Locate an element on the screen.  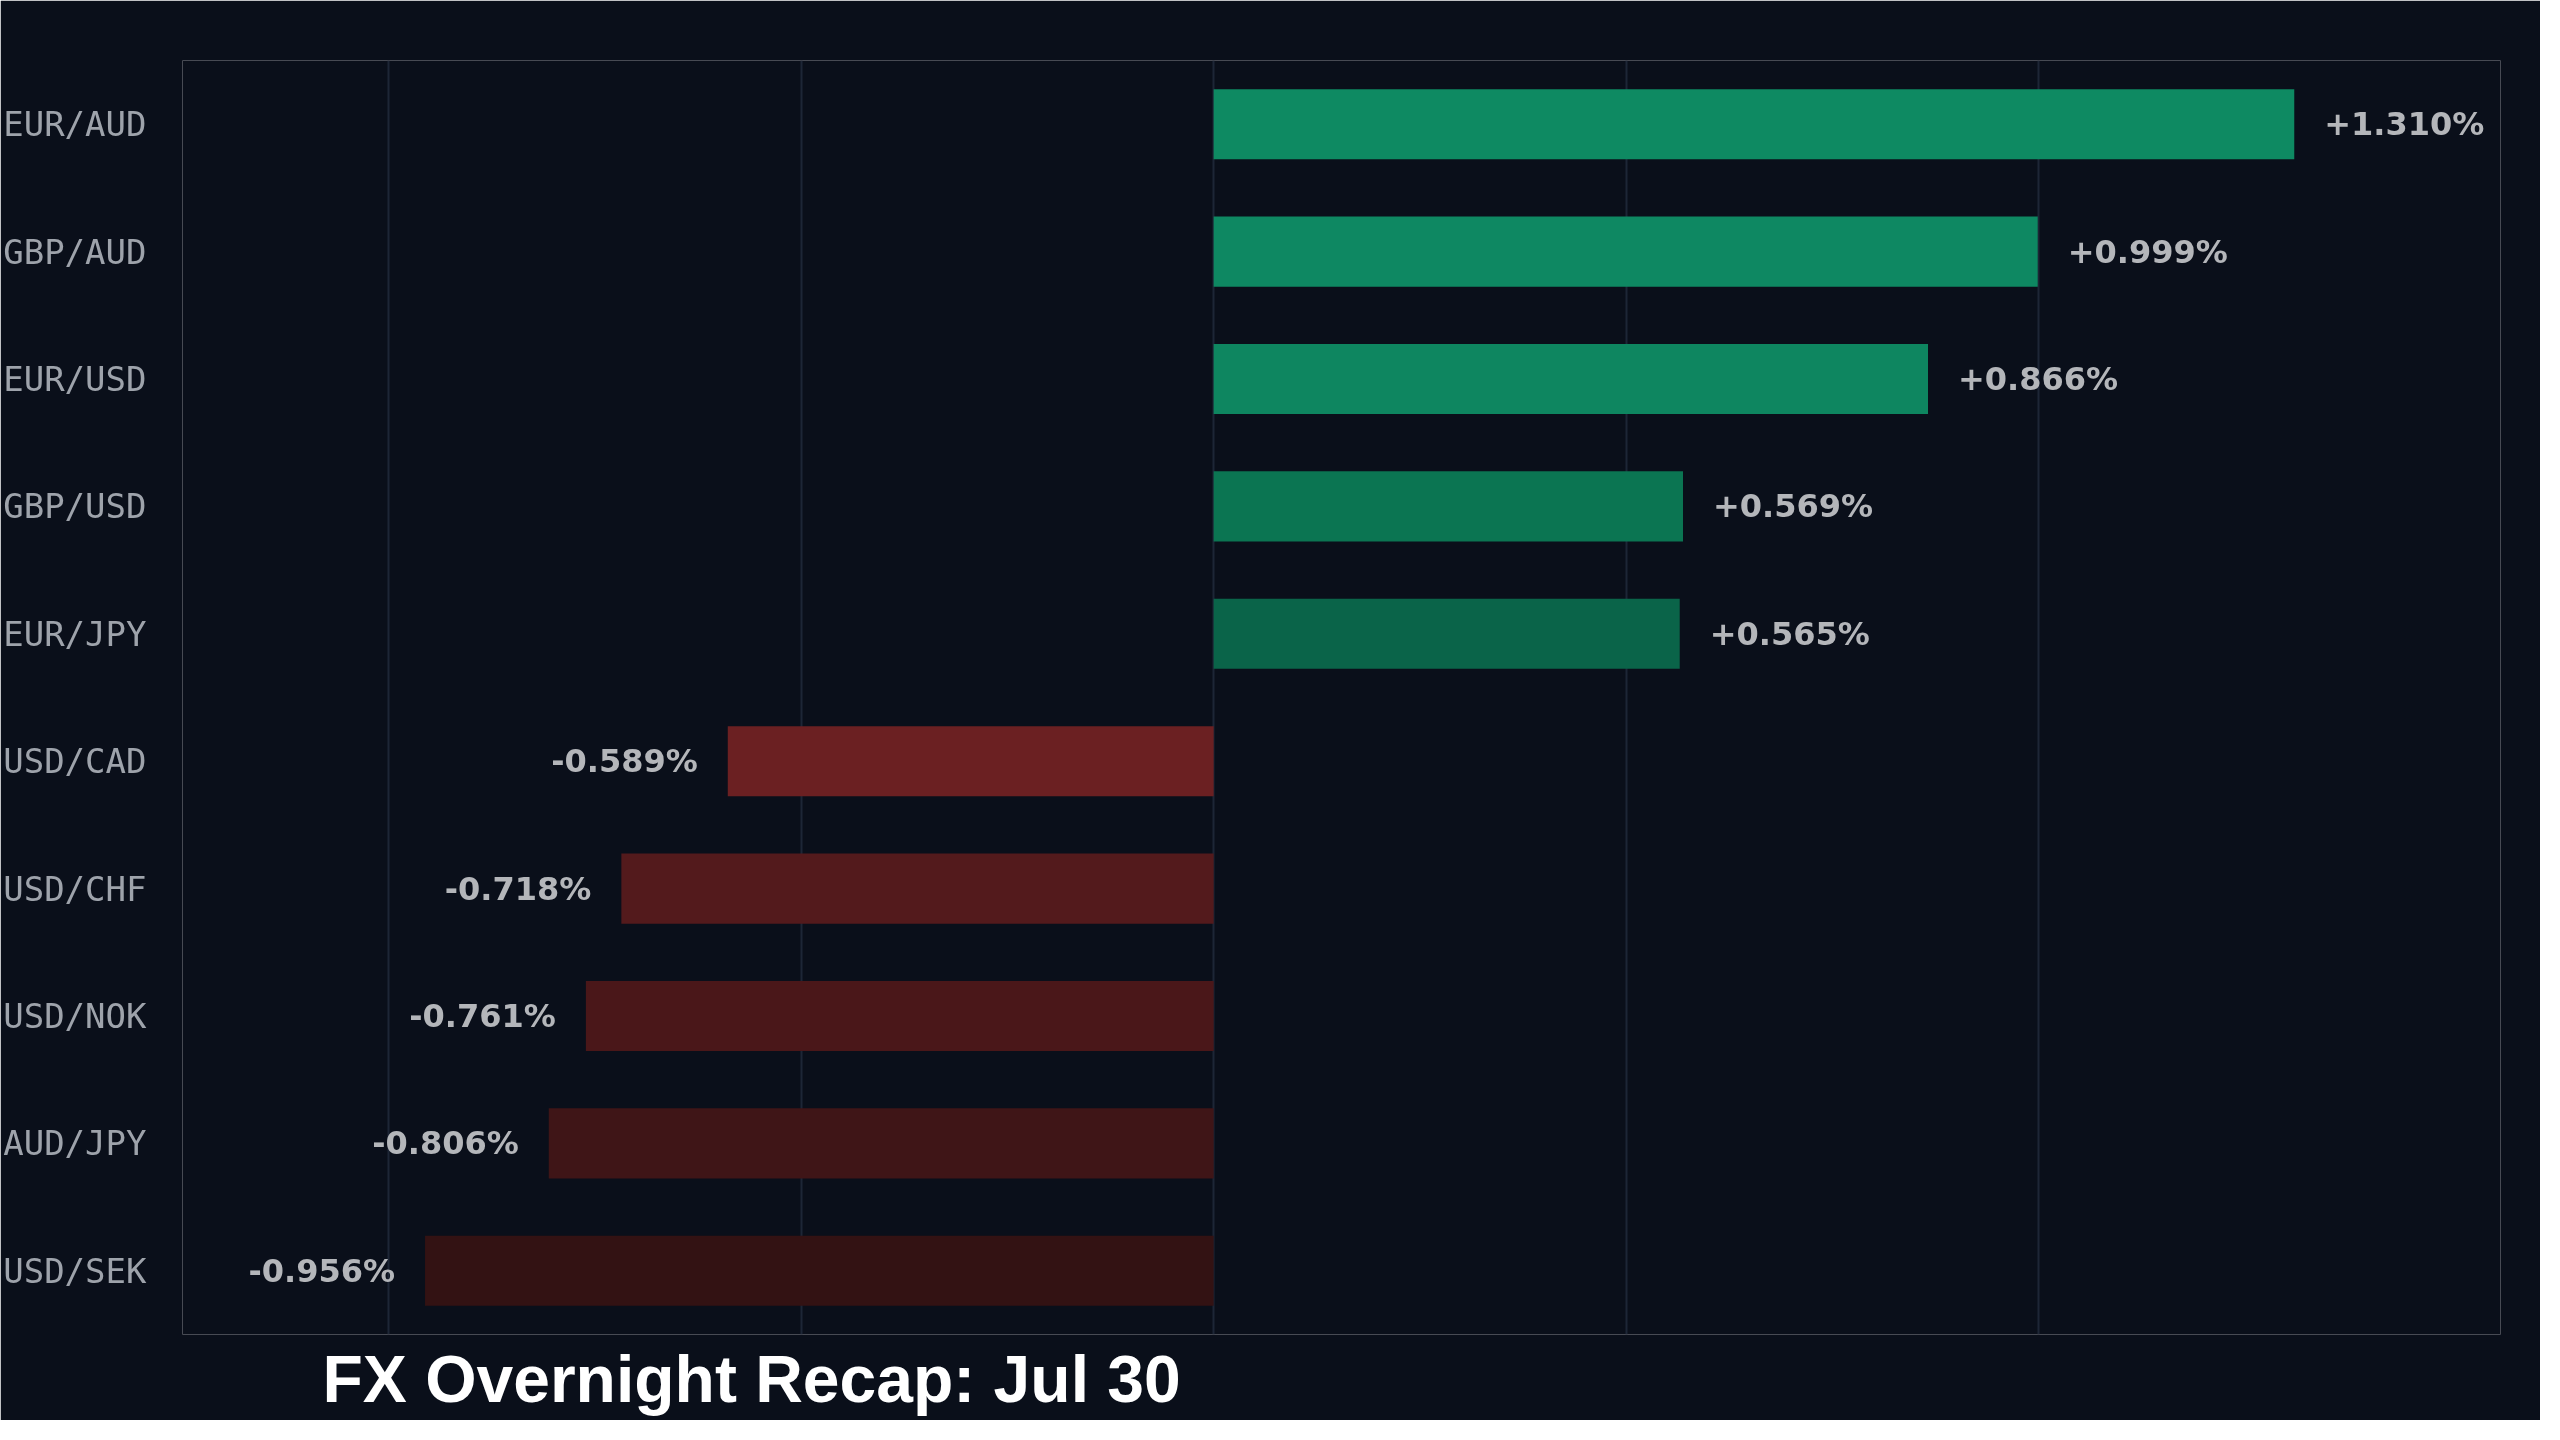
y-tick-label: USD/CAD is located at coordinates (75, 761).